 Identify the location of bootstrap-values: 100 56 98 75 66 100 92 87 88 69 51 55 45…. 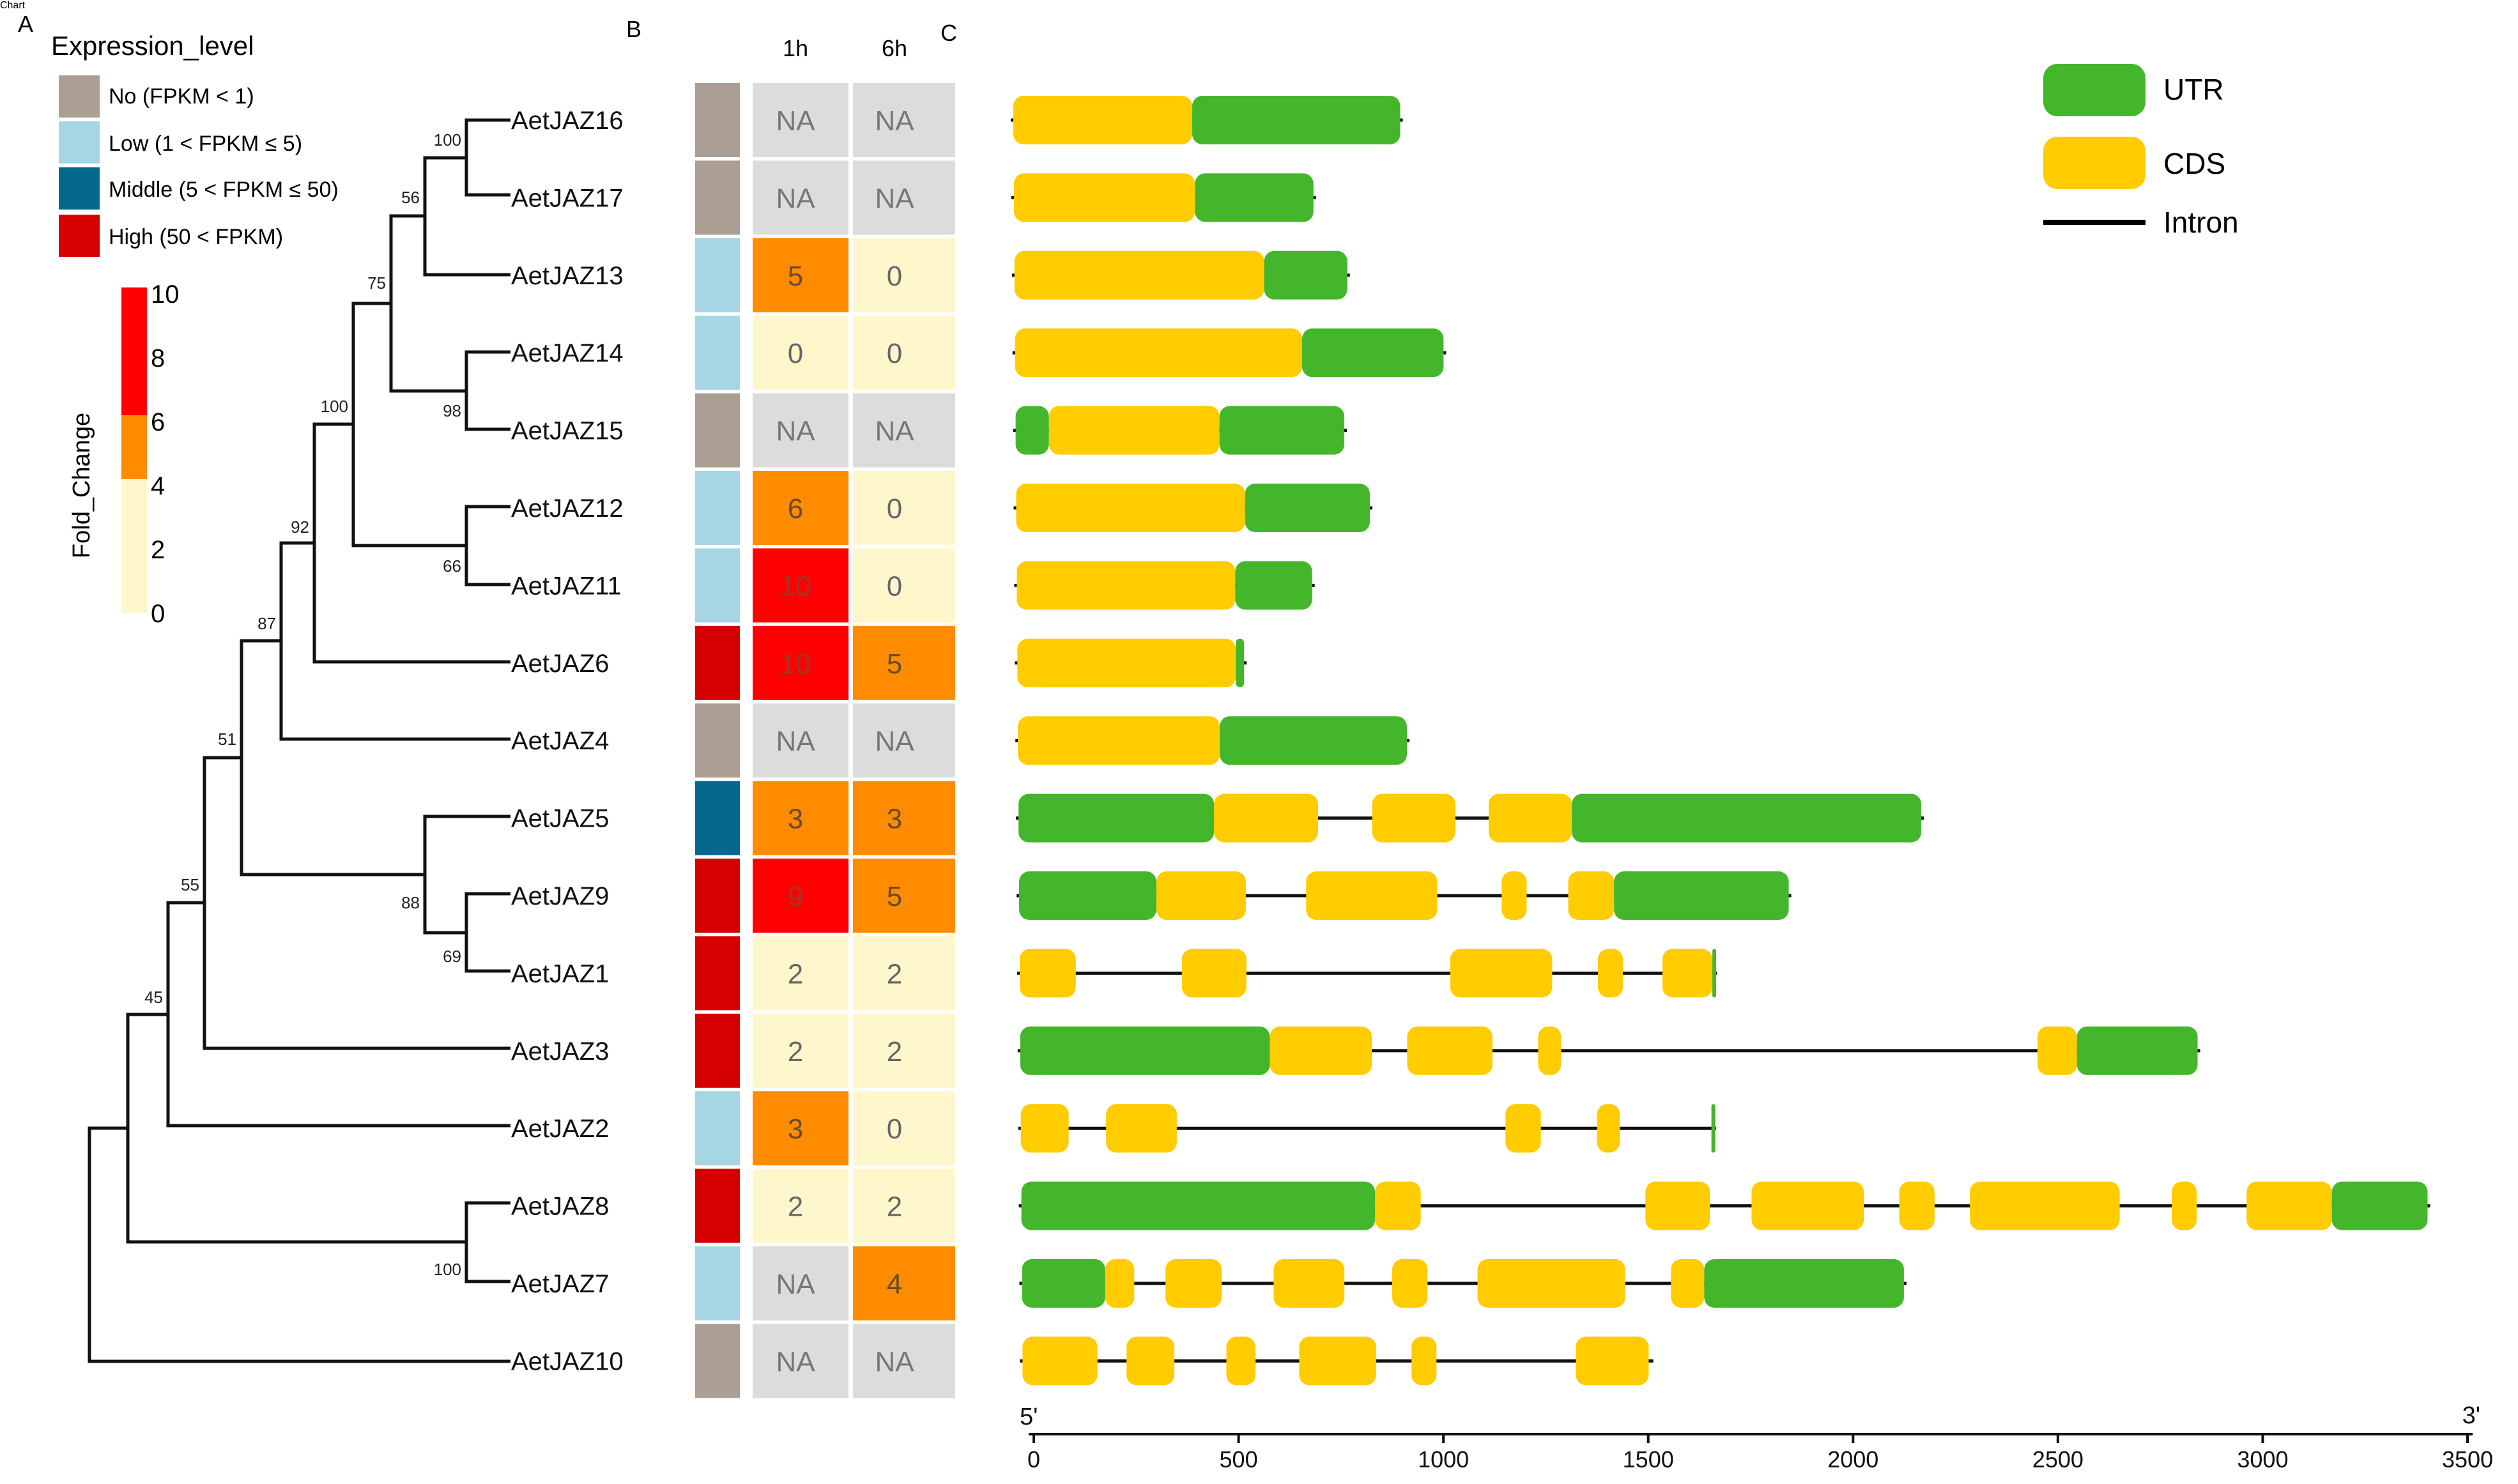
(302, 704).